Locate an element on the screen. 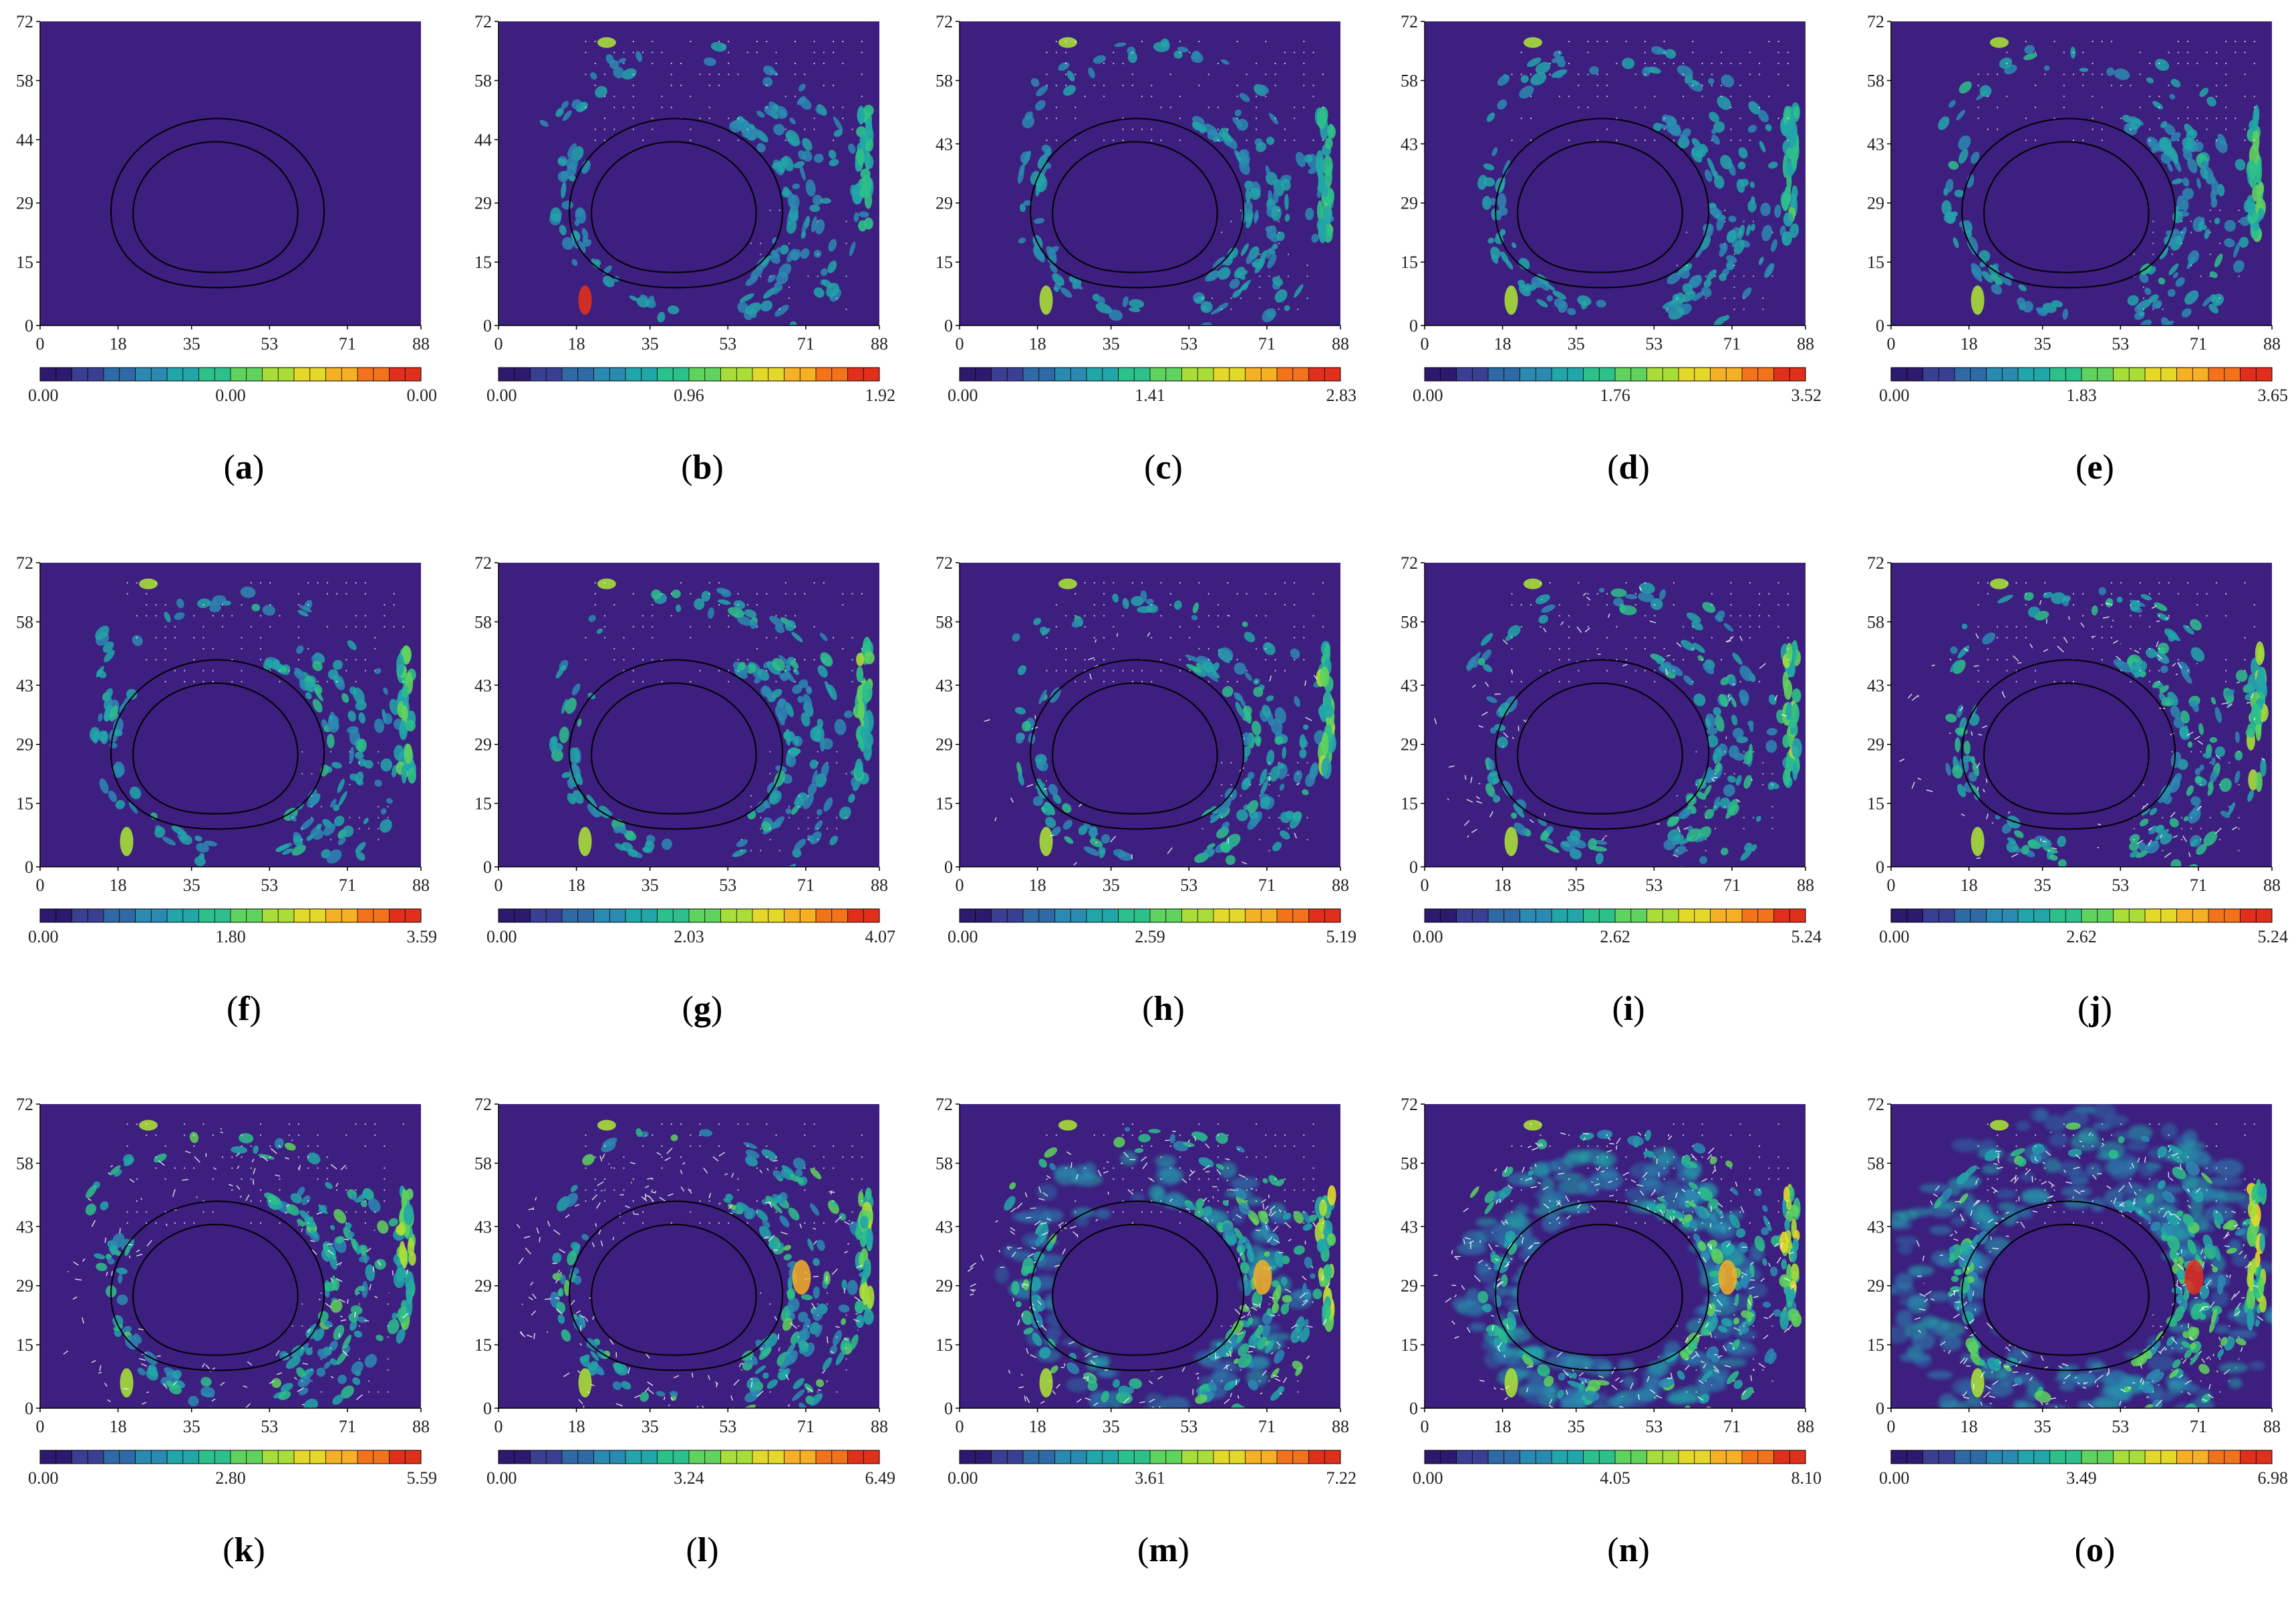 The image size is (2296, 1604). panel-caption: (h) is located at coordinates (1163, 1009).